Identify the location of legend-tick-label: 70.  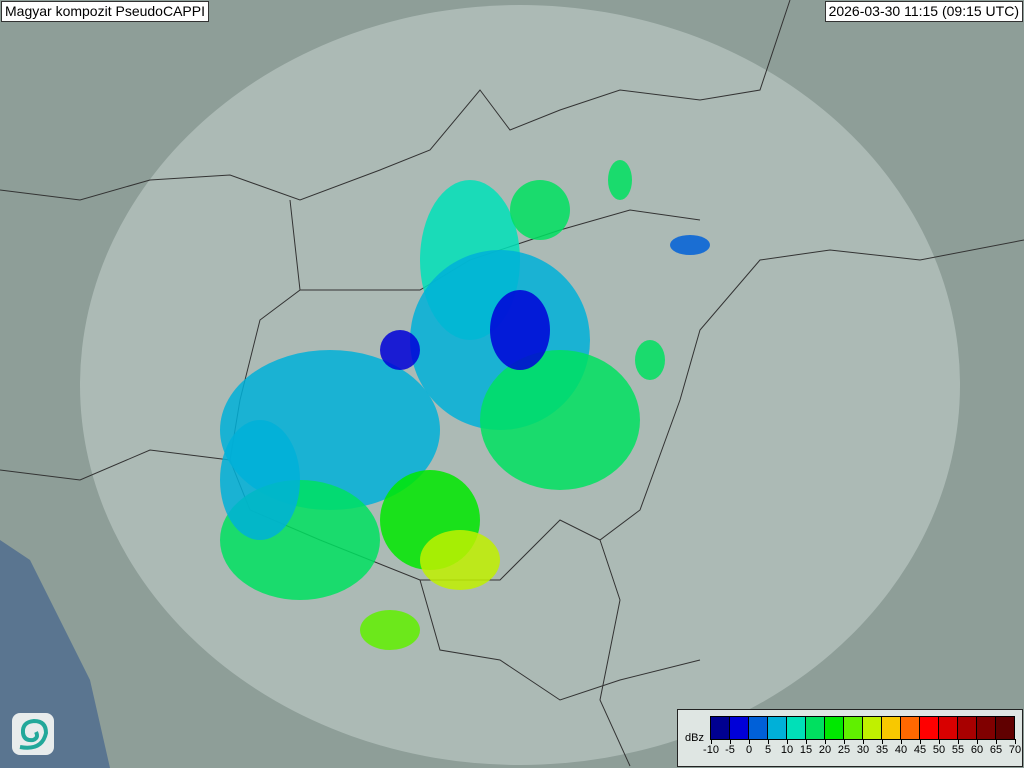
(1015, 750).